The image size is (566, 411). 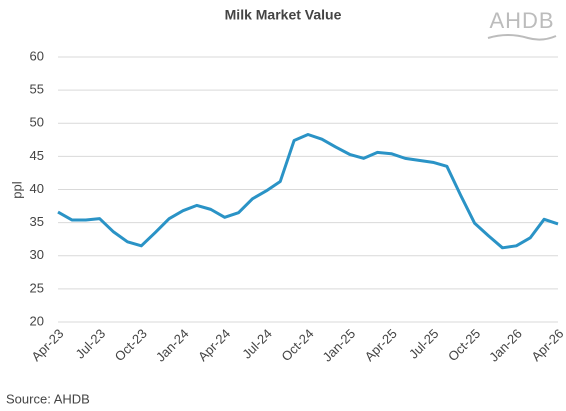 I want to click on x-tick-label: Apr-25, so click(x=381, y=345).